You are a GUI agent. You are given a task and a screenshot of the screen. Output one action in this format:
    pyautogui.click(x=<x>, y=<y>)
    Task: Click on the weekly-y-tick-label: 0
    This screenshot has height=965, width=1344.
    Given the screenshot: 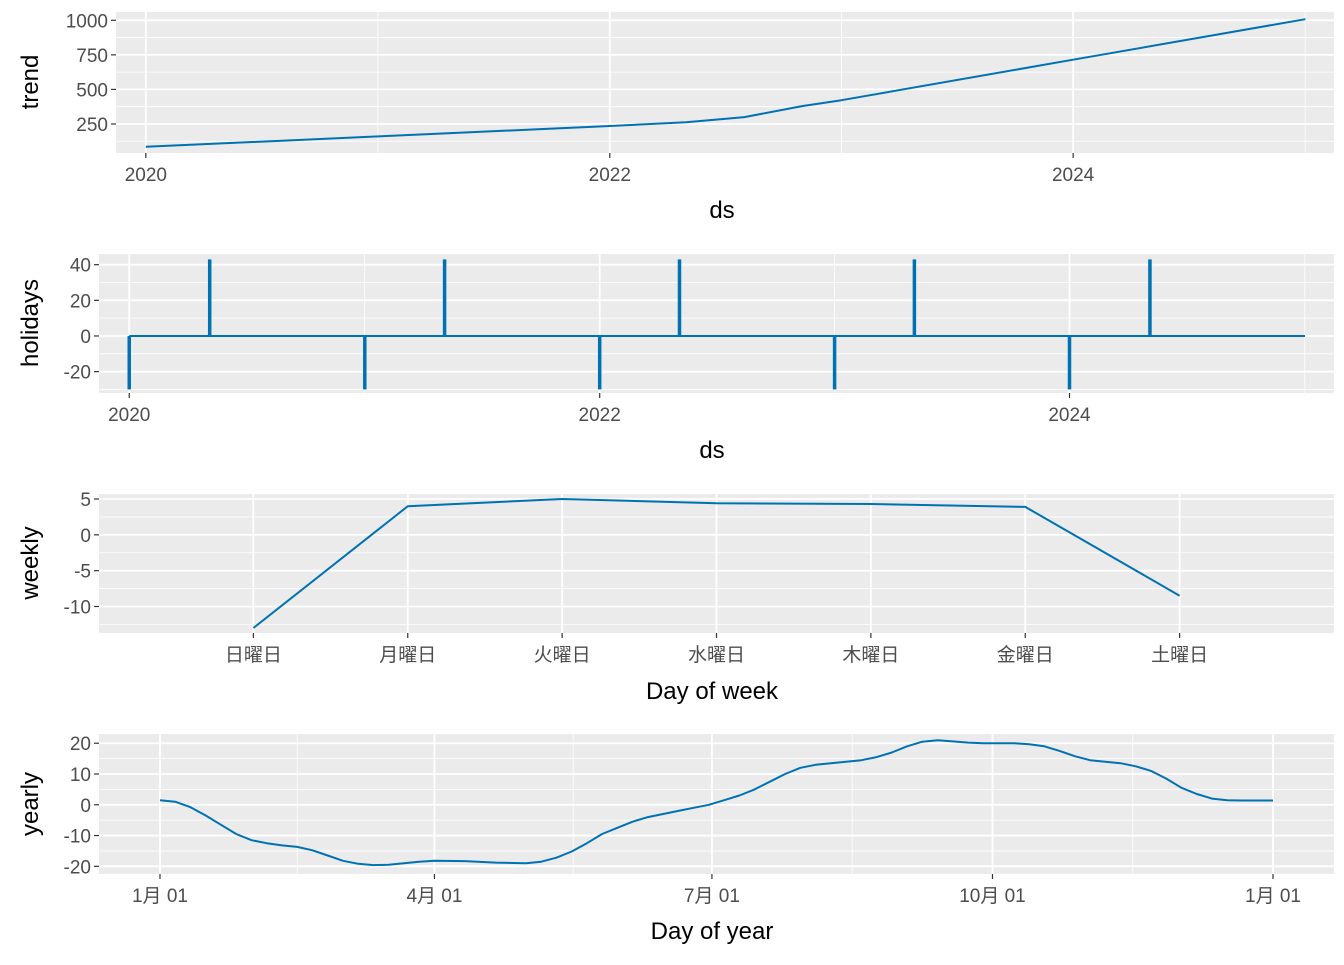 What is the action you would take?
    pyautogui.click(x=85, y=536)
    